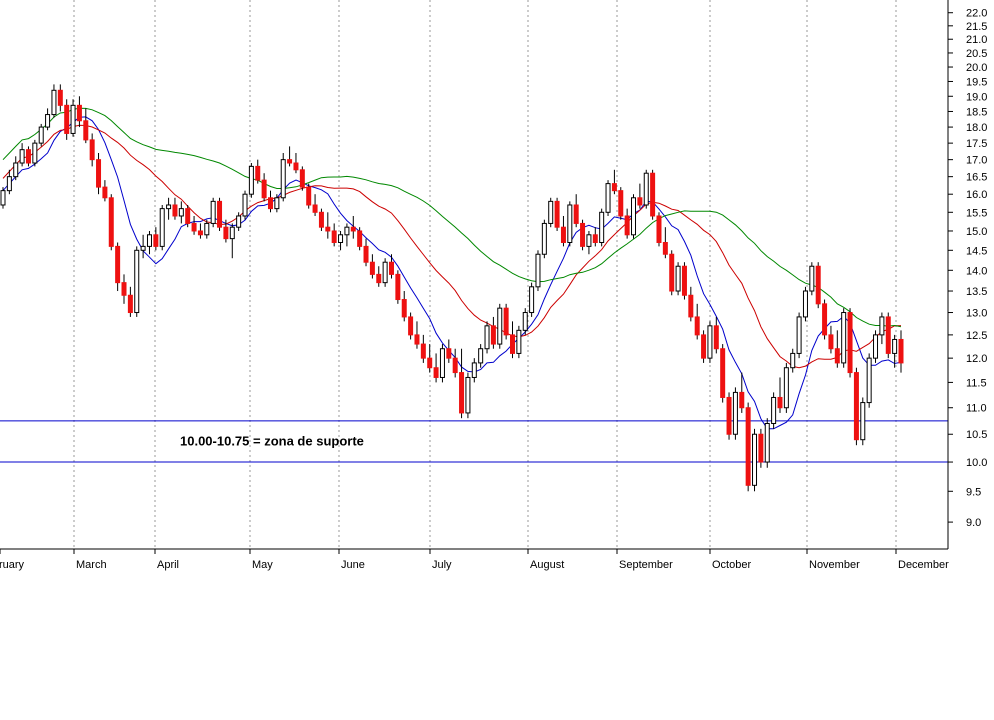 This screenshot has width=994, height=720. Describe the element at coordinates (976, 144) in the screenshot. I see `y-tick-label: 17.5` at that location.